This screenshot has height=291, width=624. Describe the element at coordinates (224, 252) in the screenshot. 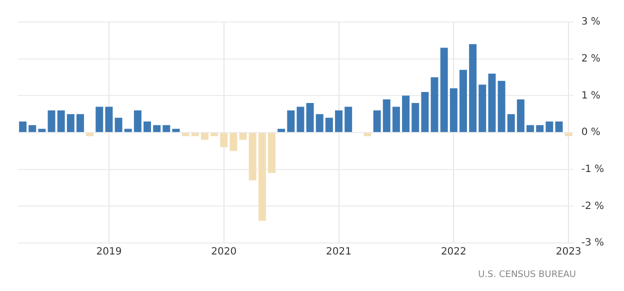

I see `x-tick-label: 2020` at that location.